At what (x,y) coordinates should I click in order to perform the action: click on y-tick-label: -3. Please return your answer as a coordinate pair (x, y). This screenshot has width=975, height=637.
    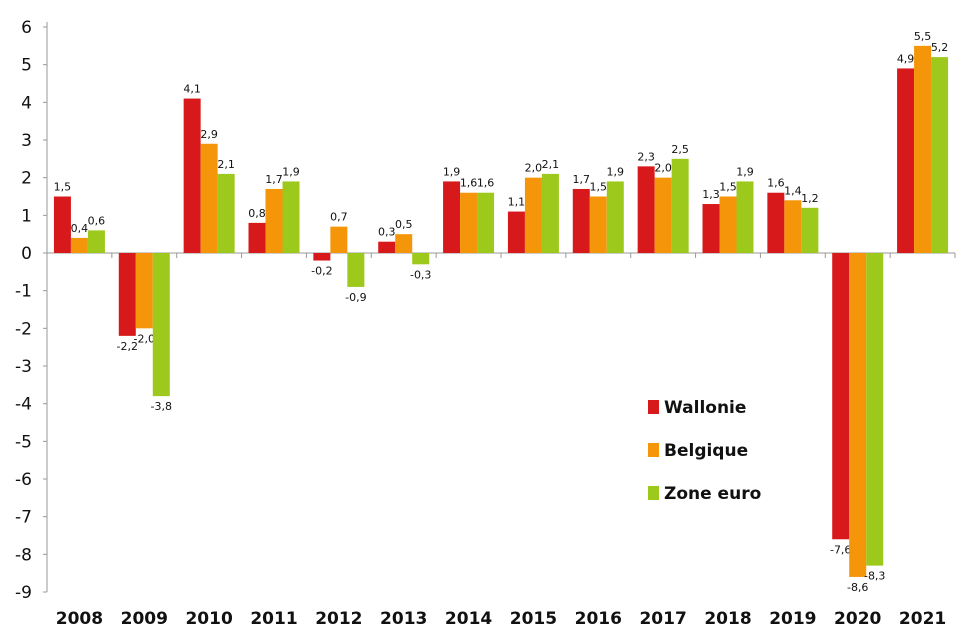
    Looking at the image, I should click on (23, 367).